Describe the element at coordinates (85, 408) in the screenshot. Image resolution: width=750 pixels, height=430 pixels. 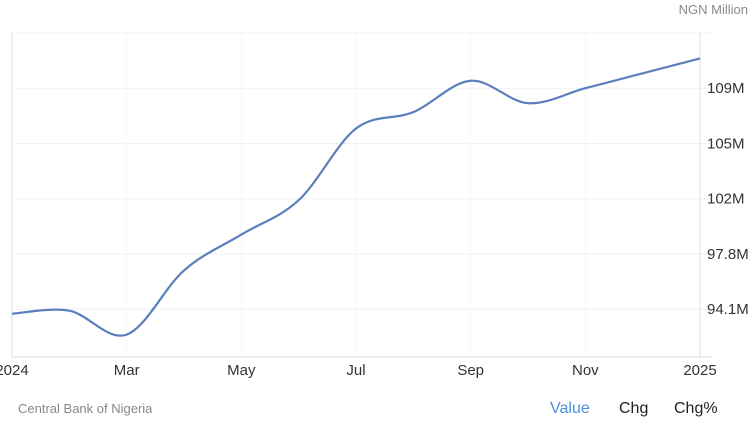
I see `source-link: Central Bank of Nigeria` at that location.